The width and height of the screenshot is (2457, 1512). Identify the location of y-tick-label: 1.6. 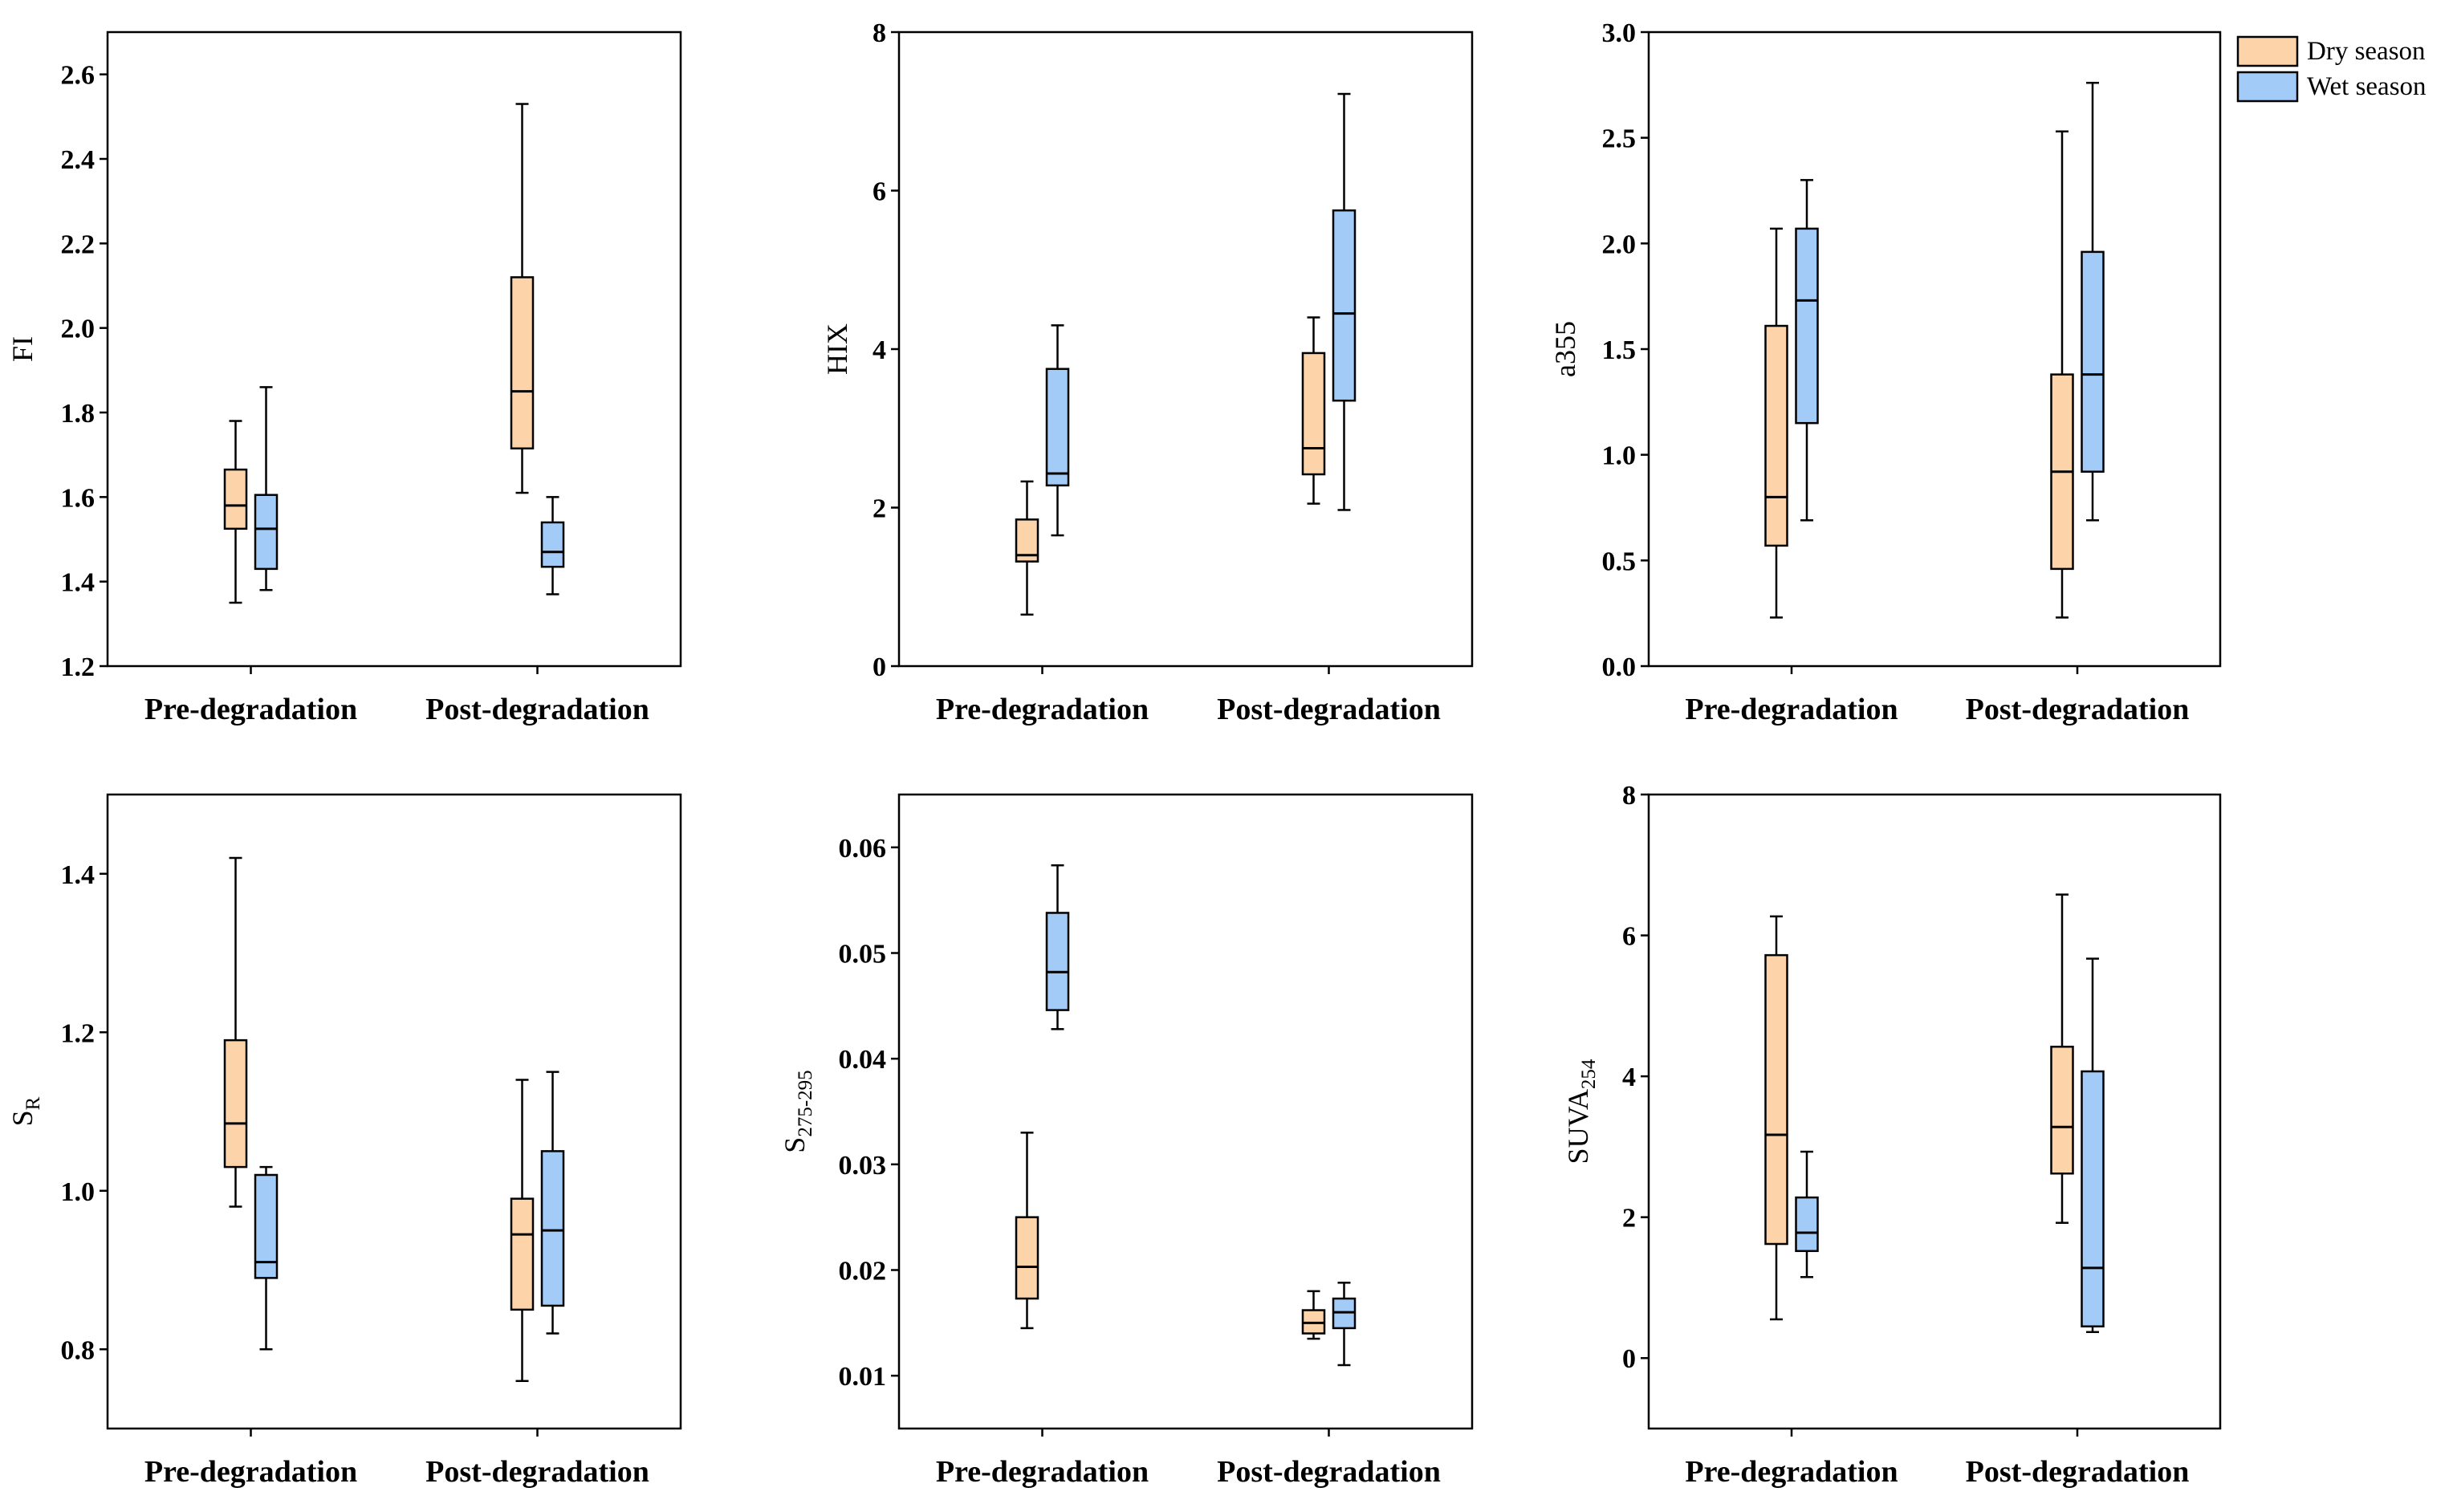
(78, 498).